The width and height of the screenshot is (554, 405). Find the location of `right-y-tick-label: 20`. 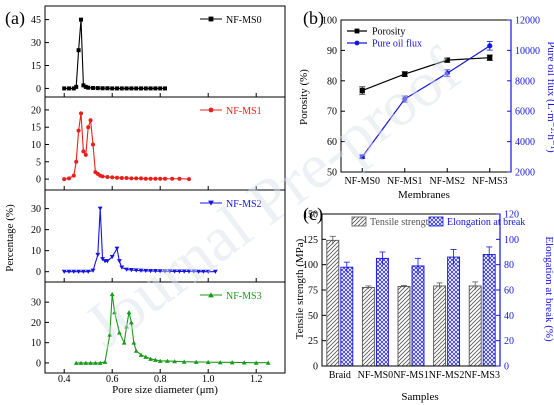

right-y-tick-label: 20 is located at coordinates (509, 341).